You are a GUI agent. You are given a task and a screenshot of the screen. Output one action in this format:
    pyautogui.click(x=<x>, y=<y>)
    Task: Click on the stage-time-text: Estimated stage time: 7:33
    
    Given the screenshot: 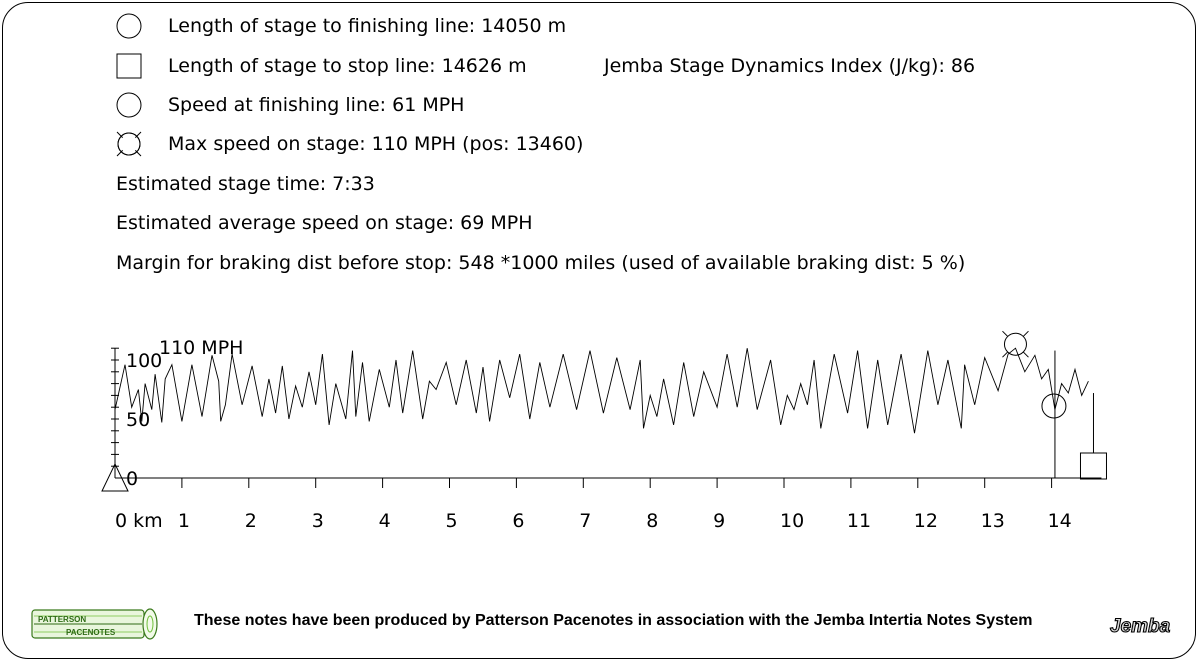 What is the action you would take?
    pyautogui.click(x=245, y=184)
    